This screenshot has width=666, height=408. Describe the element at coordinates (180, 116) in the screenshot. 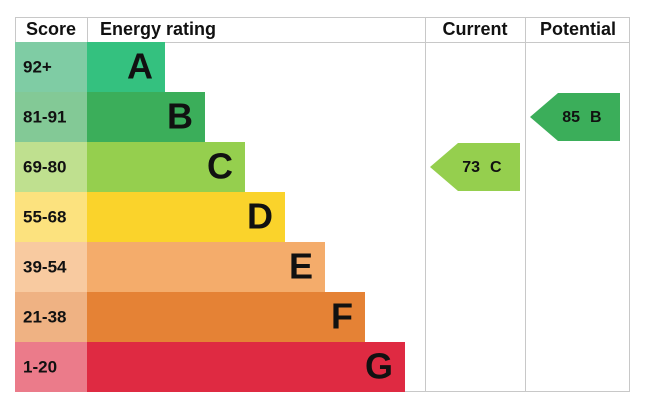

I see `rating-letter: B` at that location.